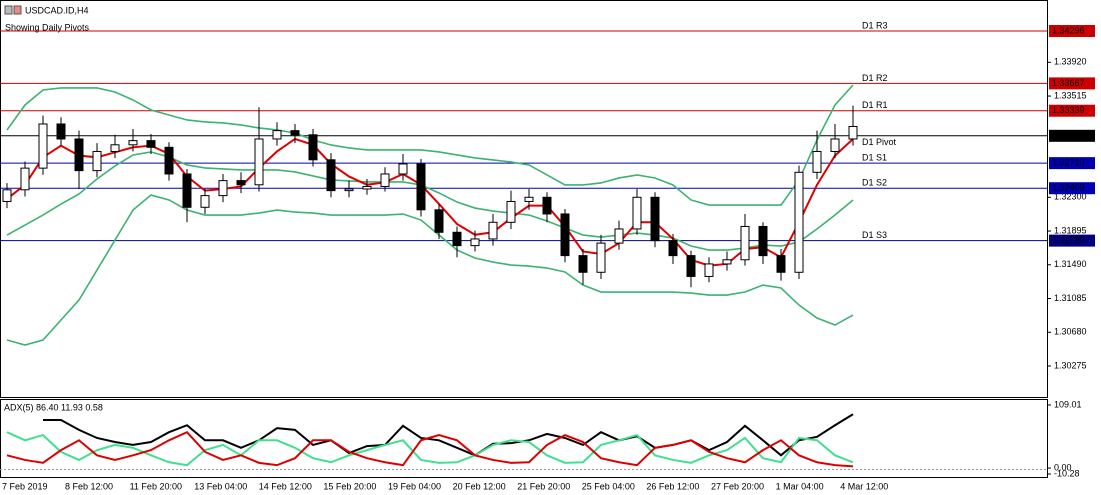  Describe the element at coordinates (1068, 240) in the screenshot. I see `pivot-value: 1.31780` at that location.